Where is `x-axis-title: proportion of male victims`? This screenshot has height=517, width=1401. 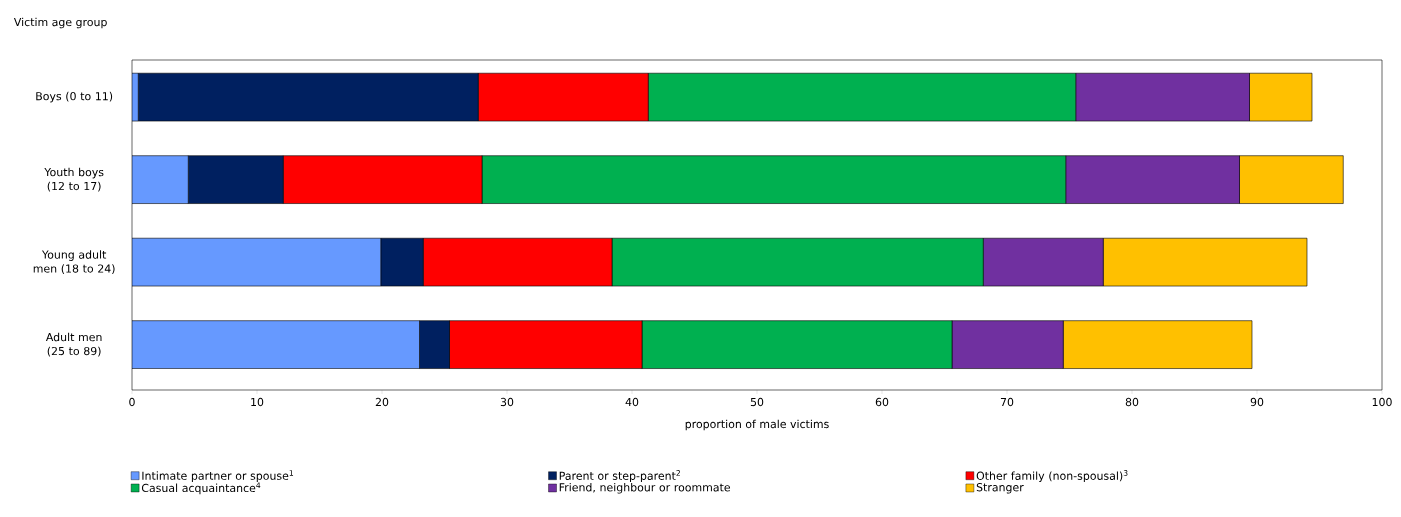 x-axis-title: proportion of male victims is located at coordinates (757, 425).